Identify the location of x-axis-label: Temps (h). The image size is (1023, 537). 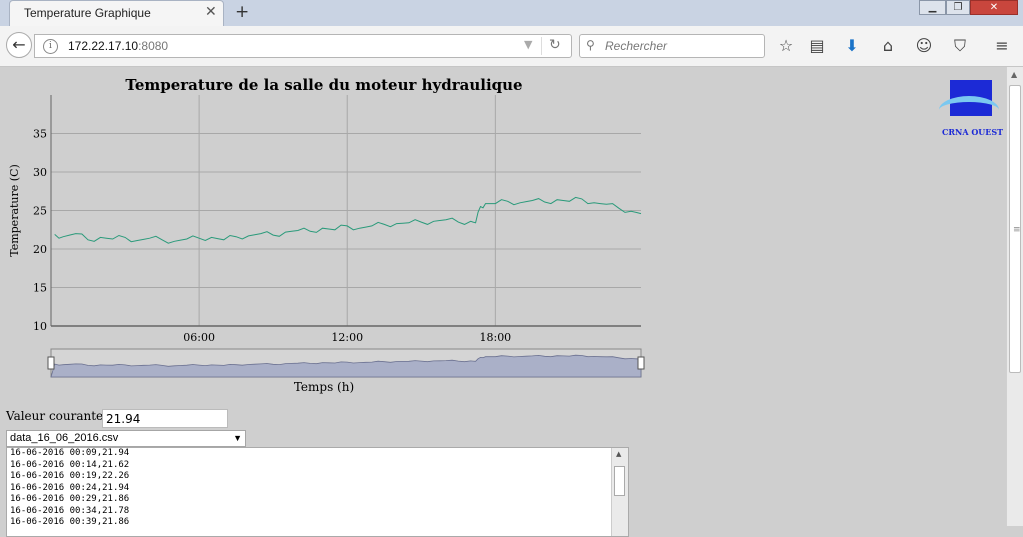
(324, 387).